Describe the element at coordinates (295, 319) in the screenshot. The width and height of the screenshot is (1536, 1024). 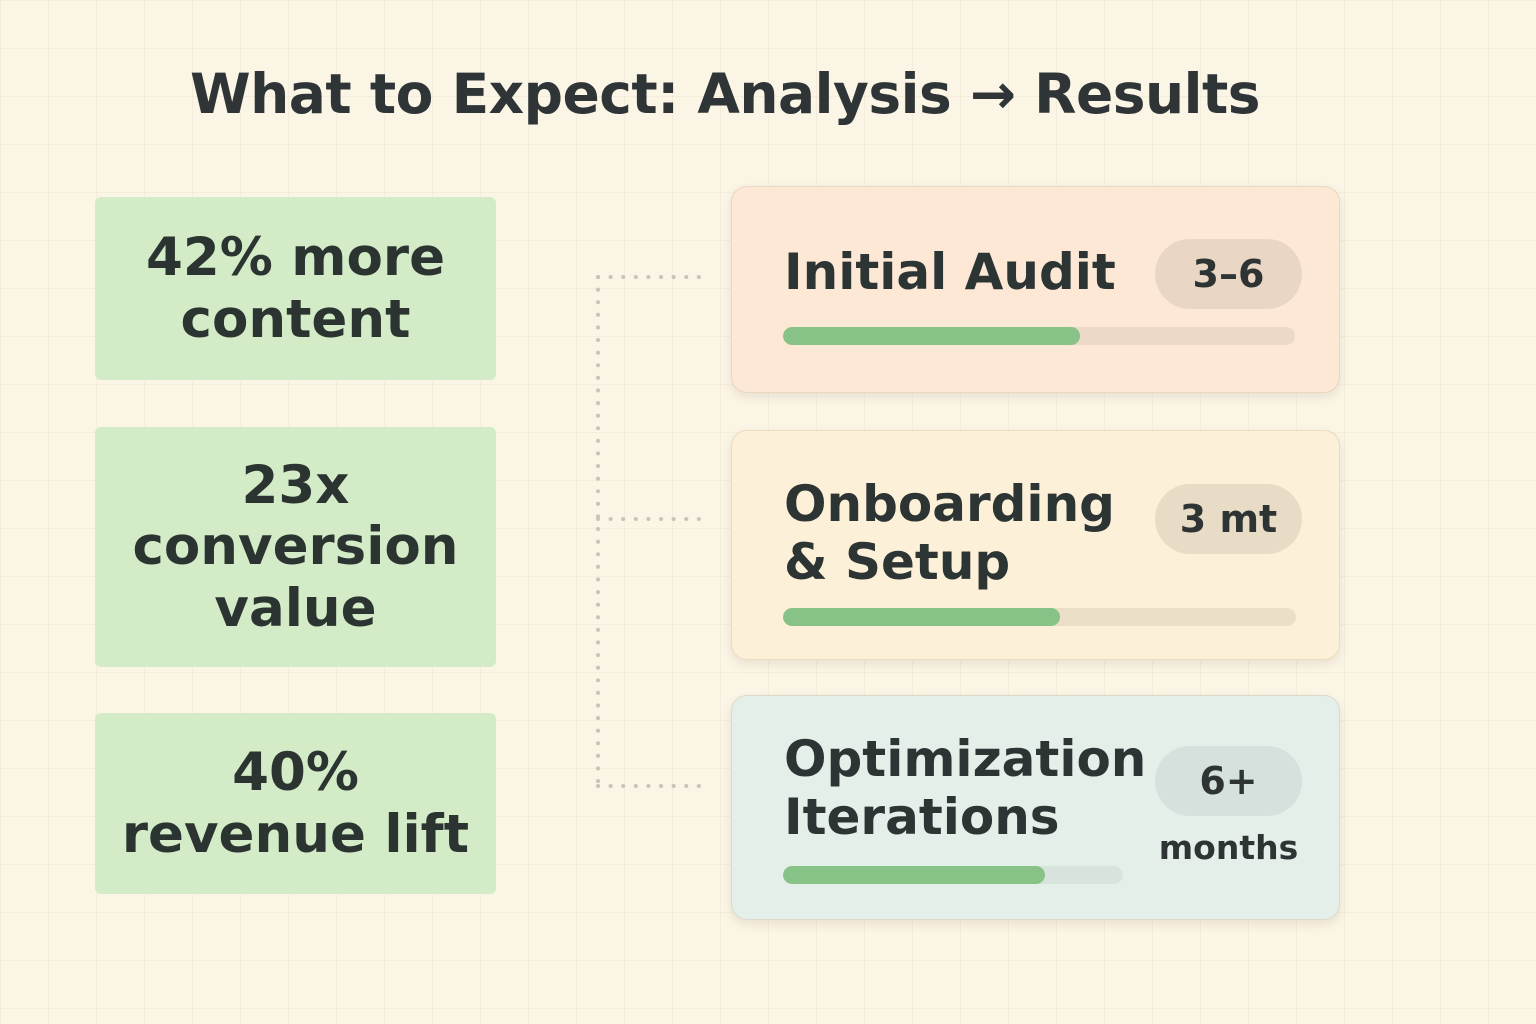
I see `metric-line: content` at that location.